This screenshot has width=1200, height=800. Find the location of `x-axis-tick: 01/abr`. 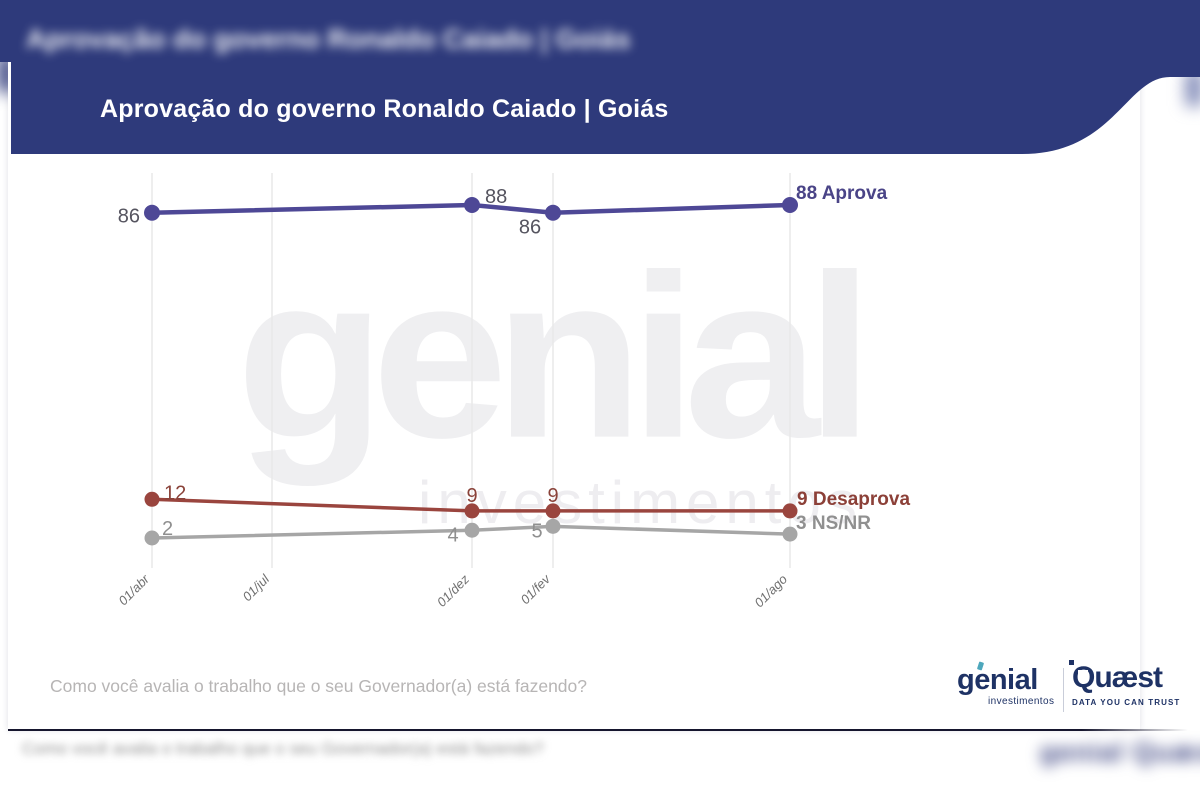

x-axis-tick: 01/abr is located at coordinates (133, 589).